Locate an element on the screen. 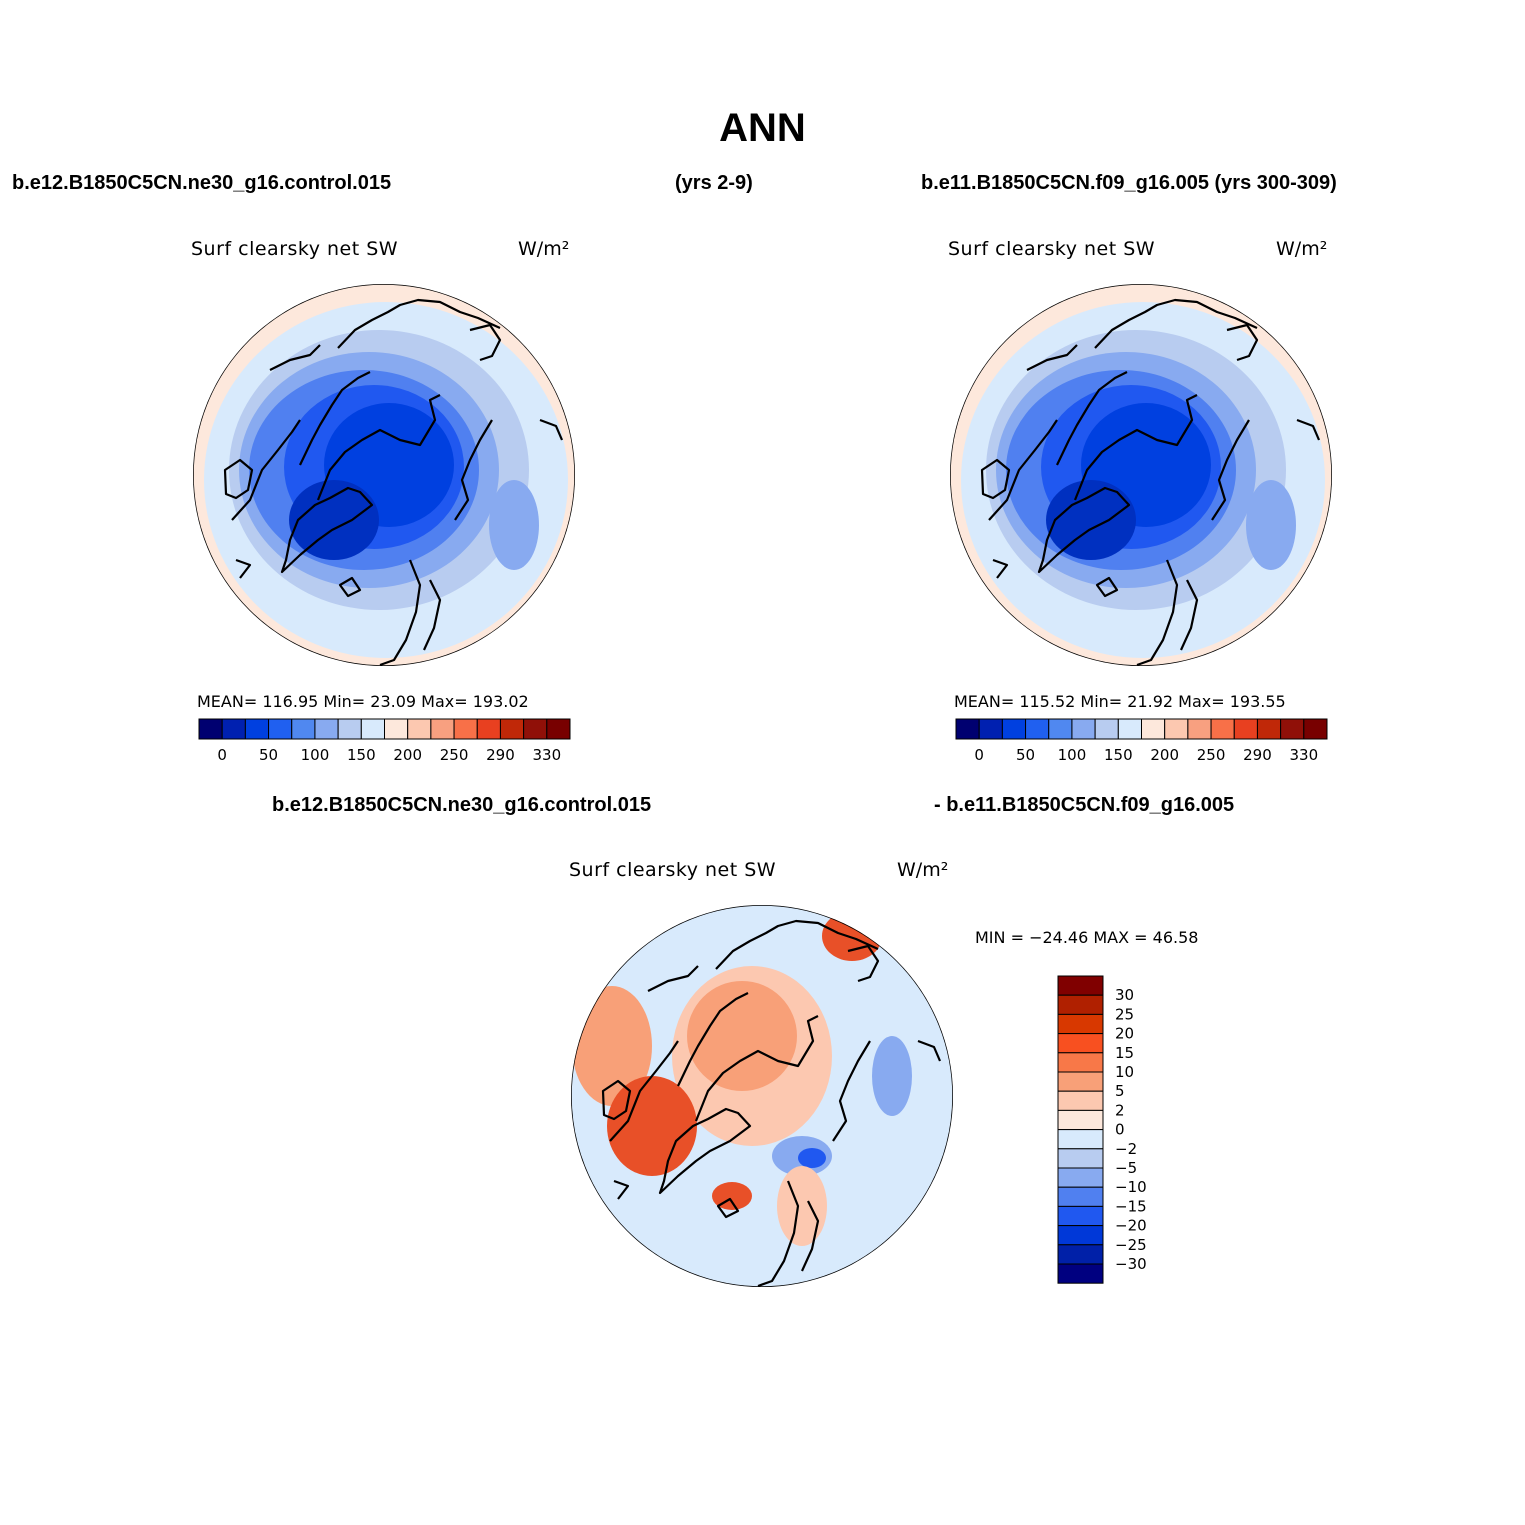 Image resolution: width=1525 pixels, height=1525 pixels. diff-scand-pos is located at coordinates (802, 1206).